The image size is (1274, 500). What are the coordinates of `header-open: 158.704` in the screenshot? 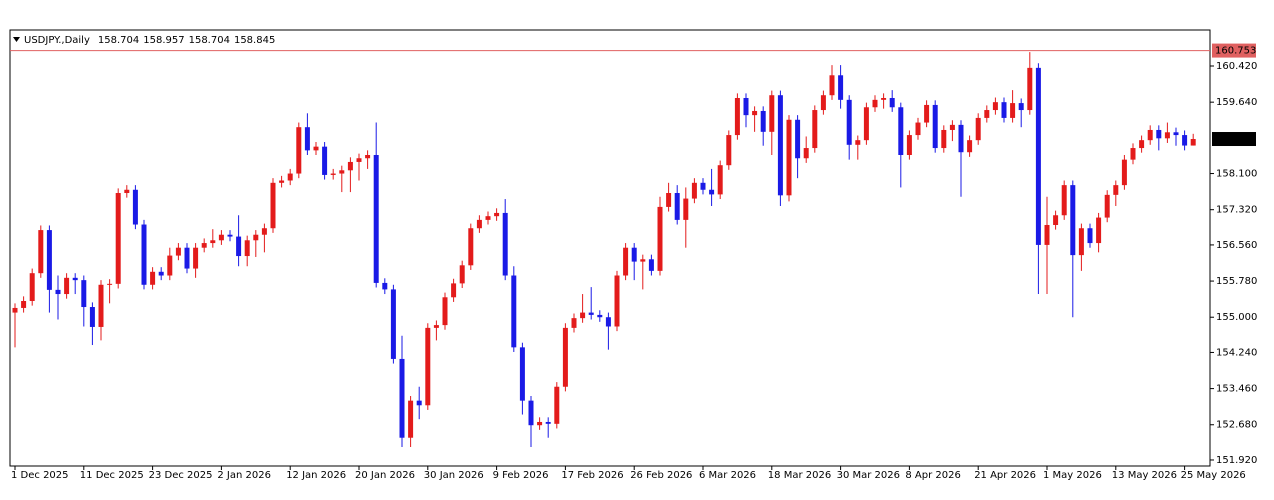 It's located at (118, 40).